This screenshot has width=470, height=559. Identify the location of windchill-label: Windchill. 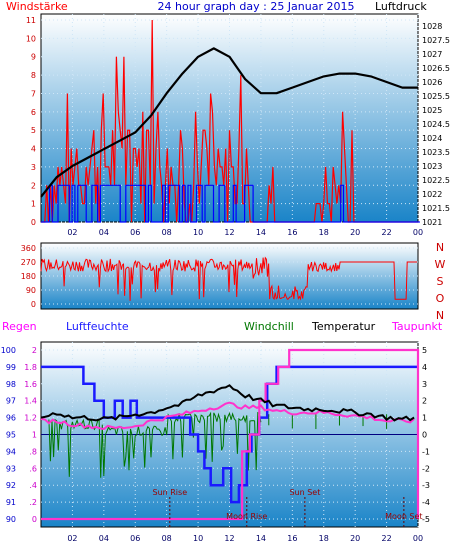
(269, 326).